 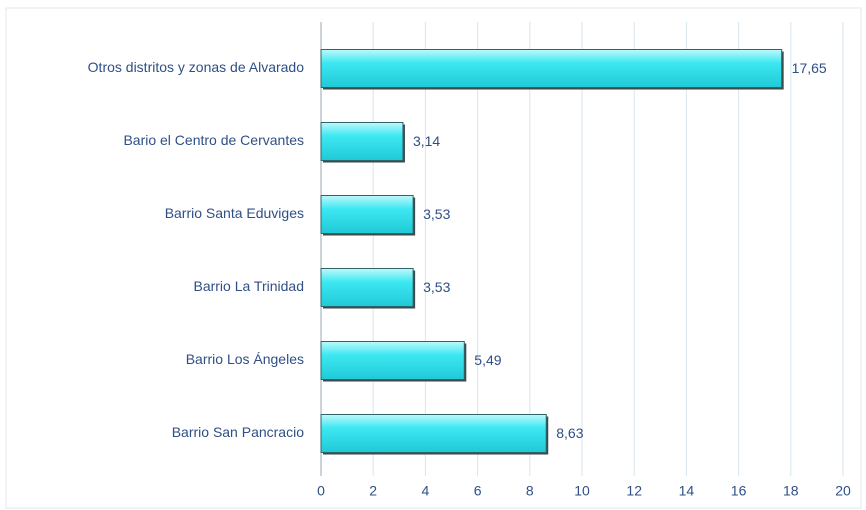 What do you see at coordinates (687, 491) in the screenshot?
I see `x-tick-label: 14` at bounding box center [687, 491].